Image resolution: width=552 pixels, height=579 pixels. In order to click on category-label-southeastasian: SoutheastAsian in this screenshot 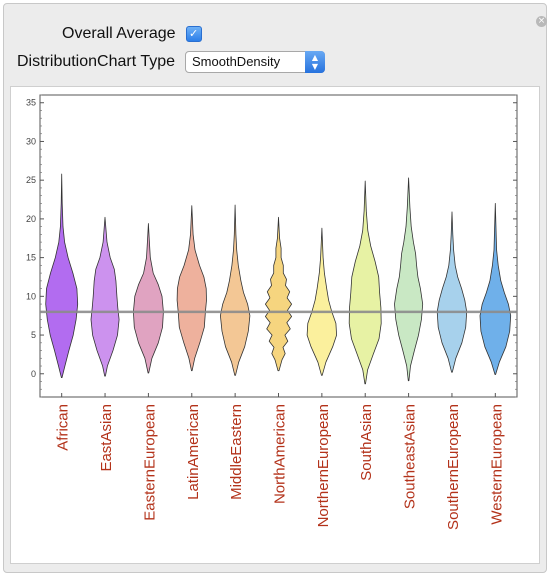, I will do `click(410, 456)`.